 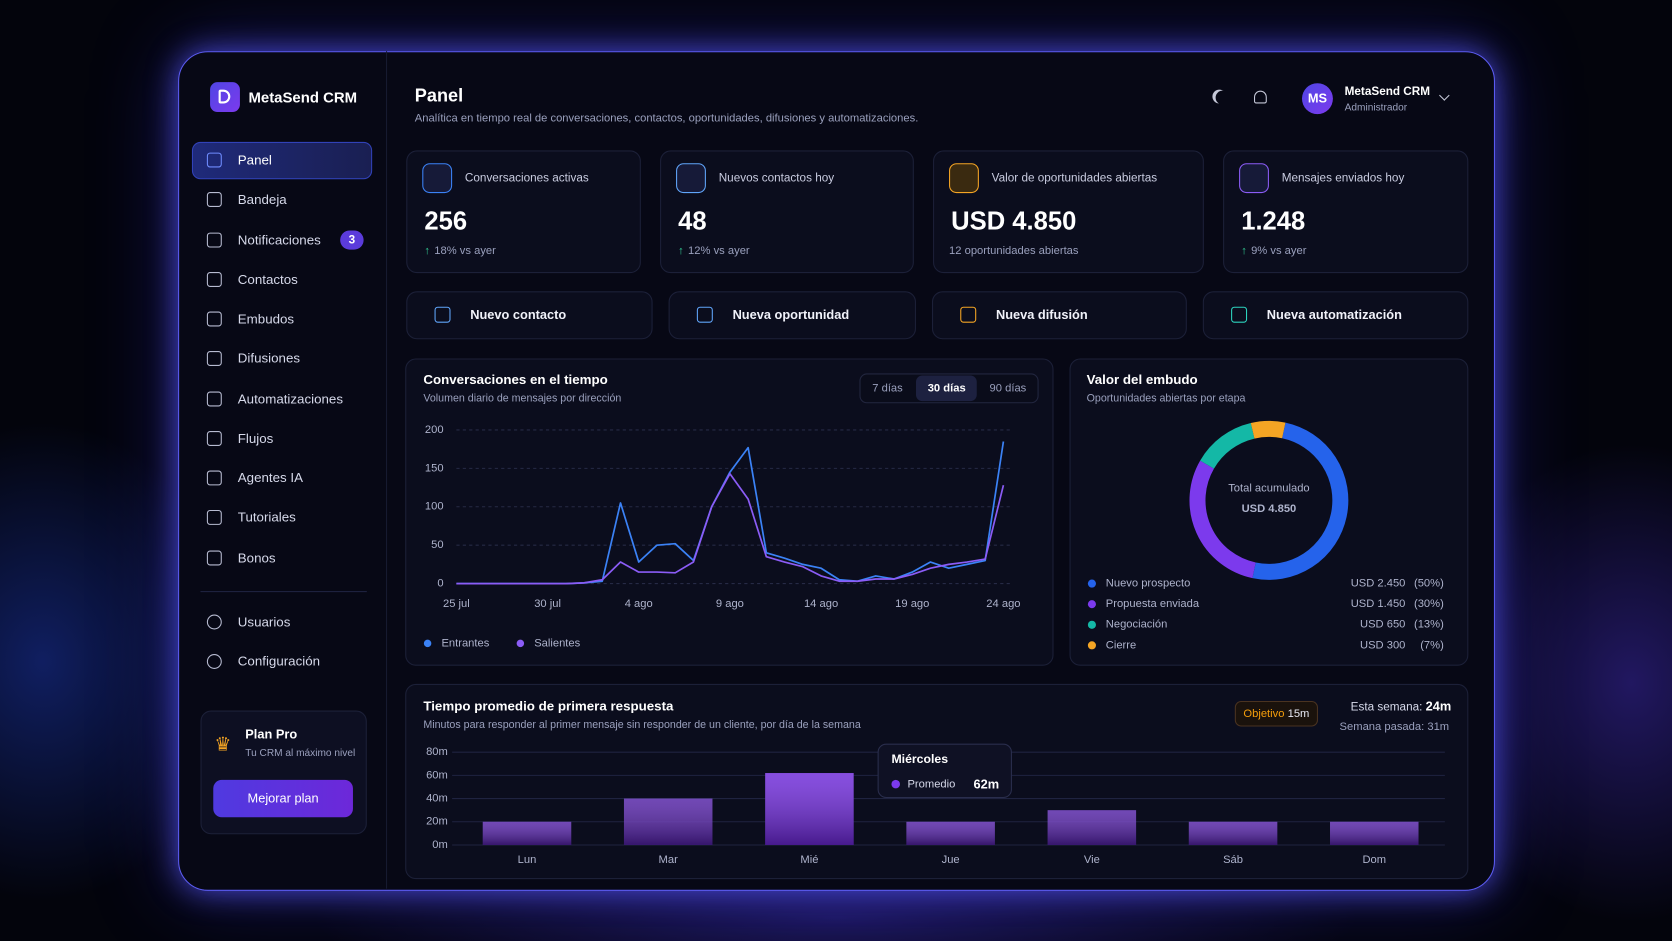 What do you see at coordinates (887, 388) in the screenshot?
I see `range-option: 7 días` at bounding box center [887, 388].